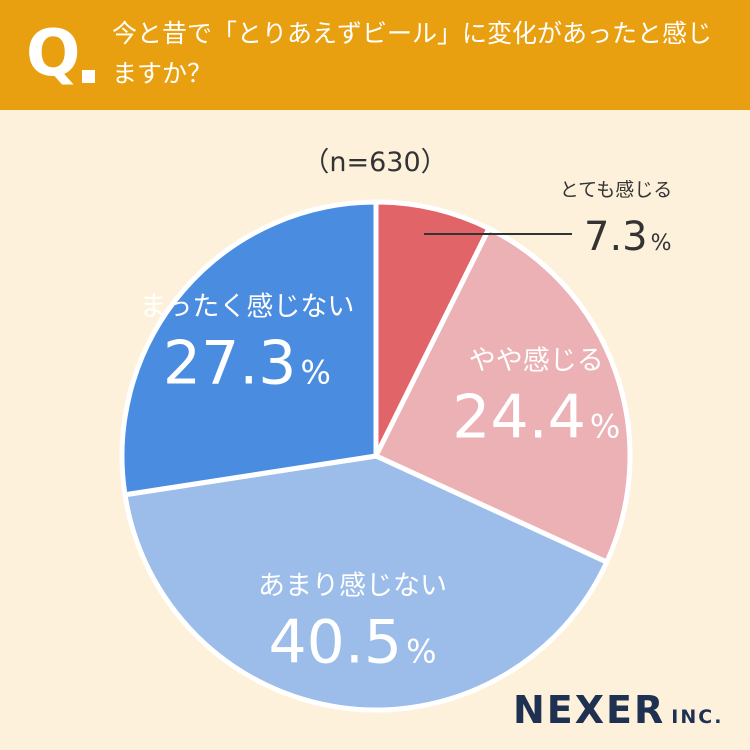 The image size is (750, 750). What do you see at coordinates (628, 237) in the screenshot?
I see `slice-label-value: 7.3%` at bounding box center [628, 237].